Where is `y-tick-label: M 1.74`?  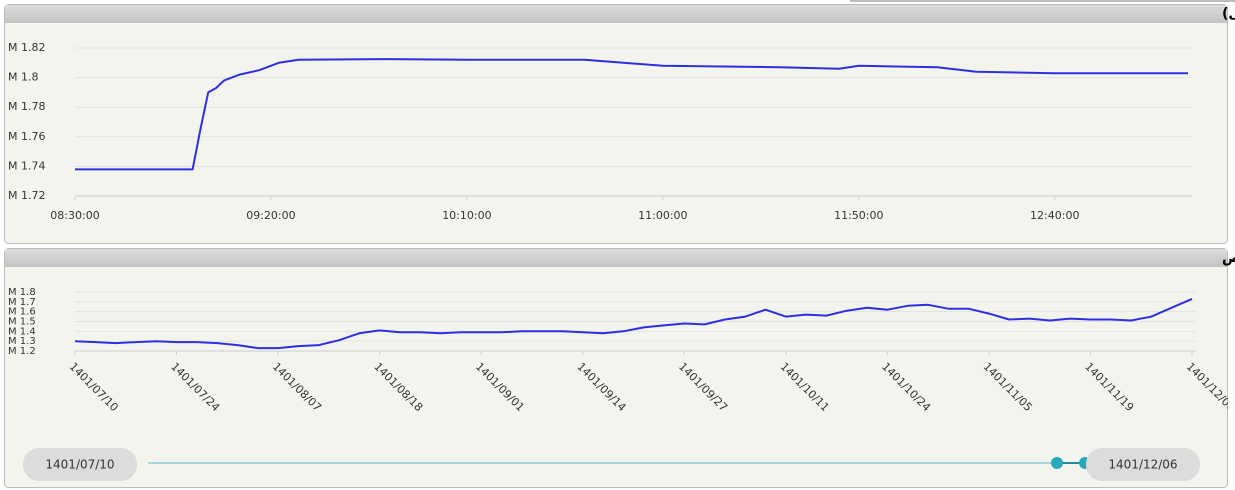 y-tick-label: M 1.74 is located at coordinates (26, 165).